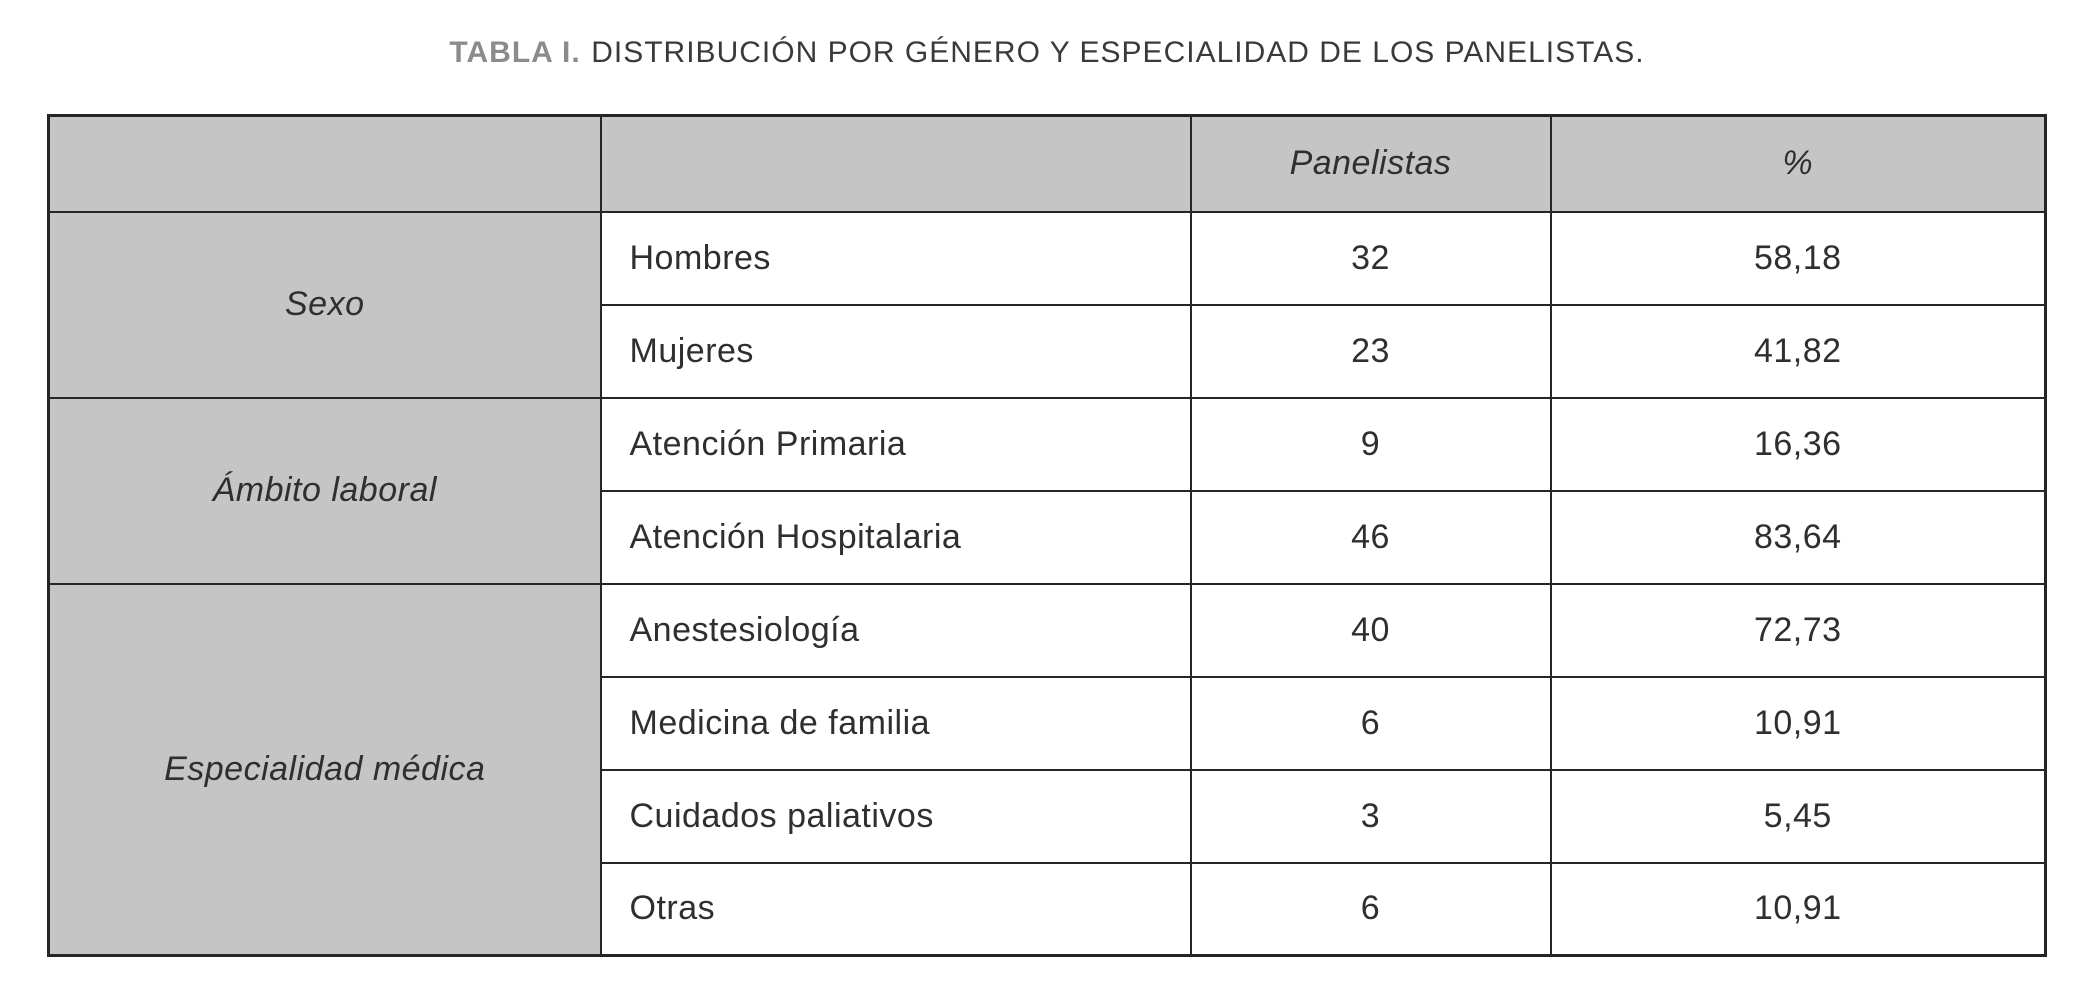 Image resolution: width=2094 pixels, height=1001 pixels. What do you see at coordinates (515, 52) in the screenshot?
I see `table-caption-label: TABLA I.` at bounding box center [515, 52].